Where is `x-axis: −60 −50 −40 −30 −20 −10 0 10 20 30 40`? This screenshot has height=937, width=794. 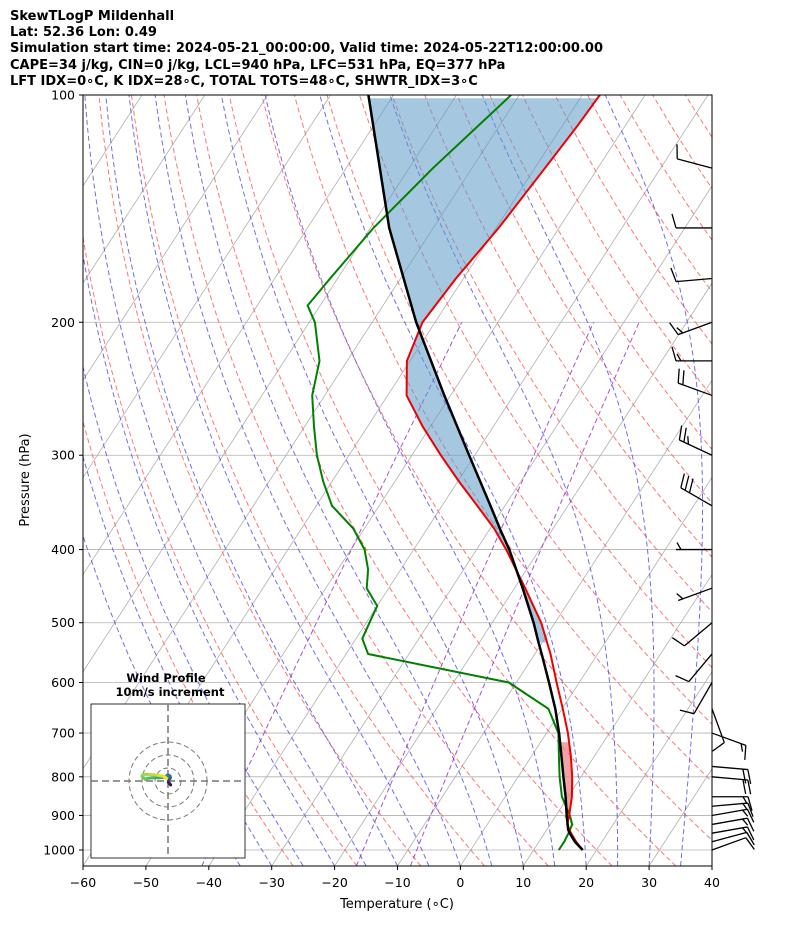
x-axis: −60 −50 −40 −30 −20 −10 0 10 20 30 40 is located at coordinates (395, 878).